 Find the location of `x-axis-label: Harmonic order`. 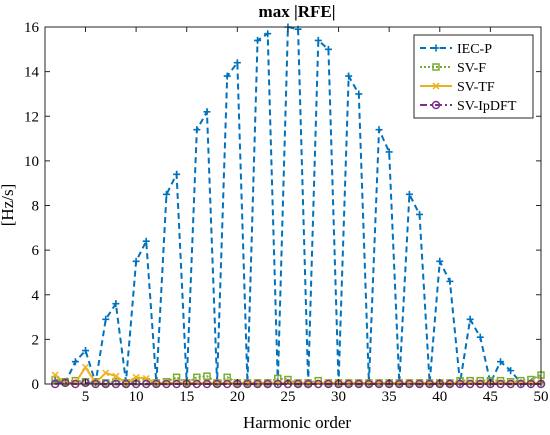

x-axis-label: Harmonic order is located at coordinates (297, 422).